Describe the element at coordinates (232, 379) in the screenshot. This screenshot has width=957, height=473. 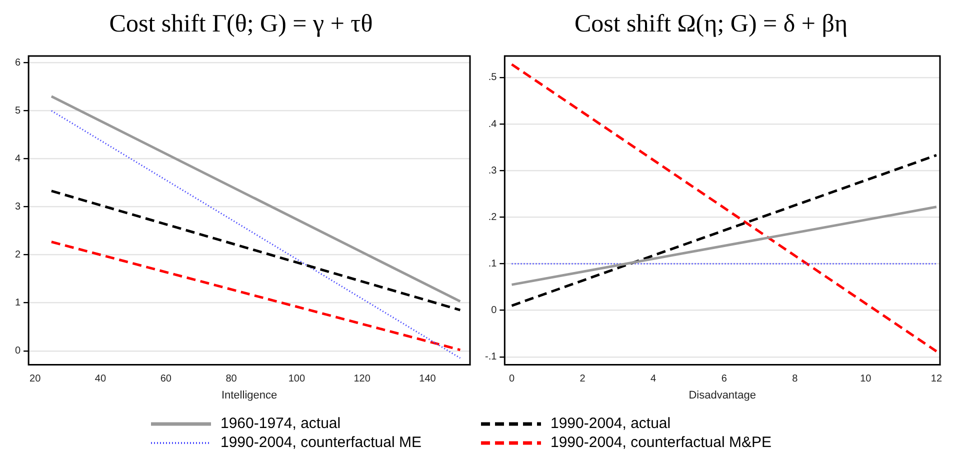
I see `x-tick-label: 80` at that location.